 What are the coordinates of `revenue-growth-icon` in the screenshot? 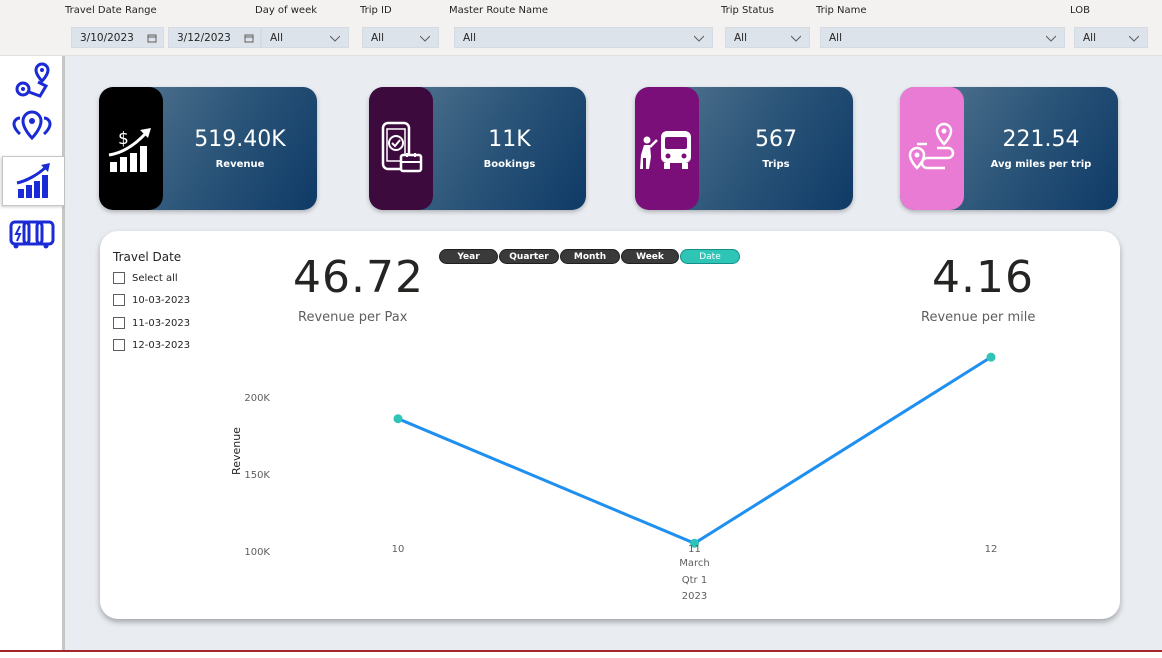 It's located at (33, 180).